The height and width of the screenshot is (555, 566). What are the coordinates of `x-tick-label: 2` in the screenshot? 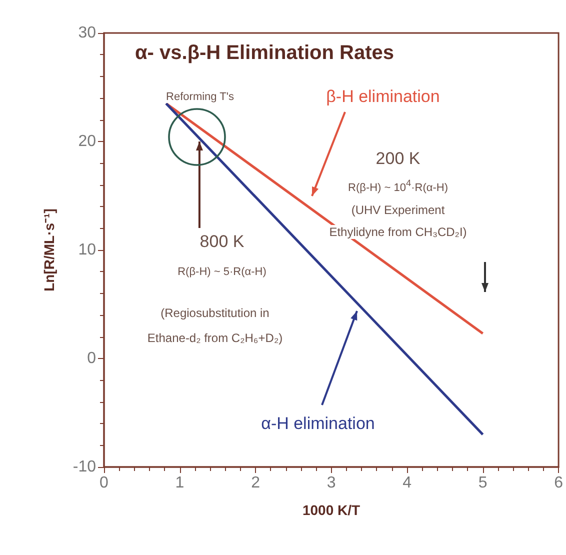 It's located at (255, 483).